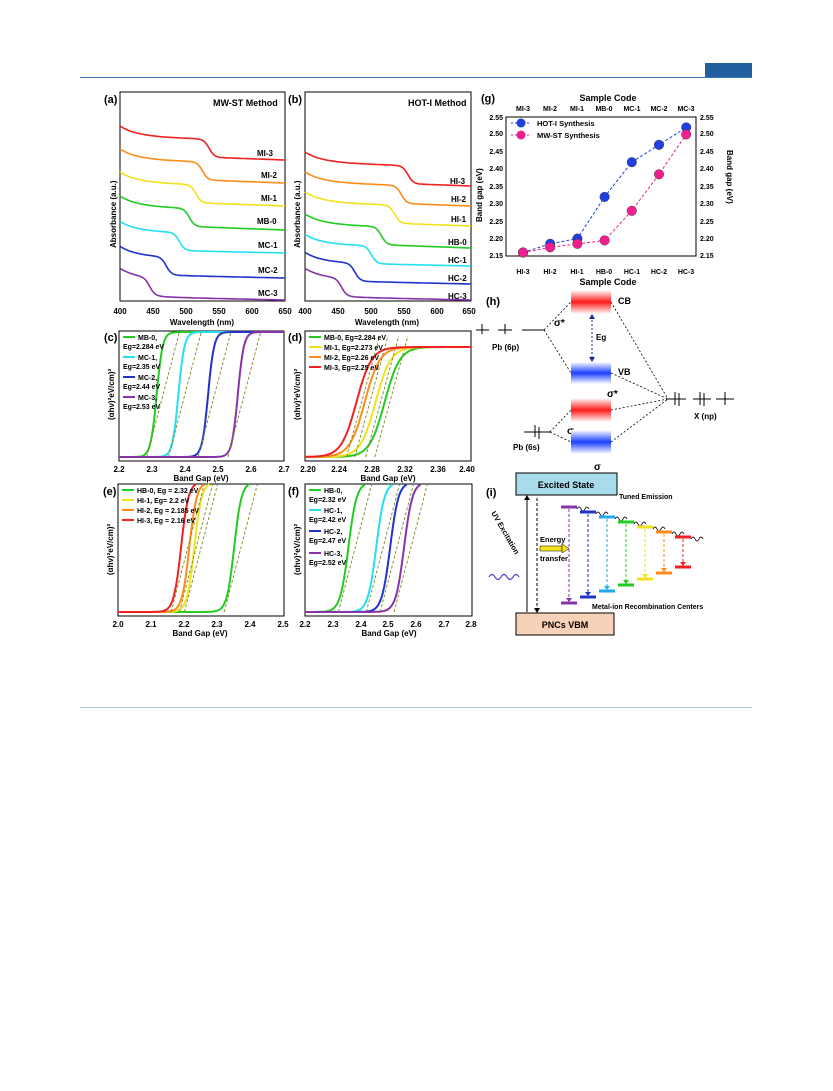 Image resolution: width=833 pixels, height=1091 pixels. Describe the element at coordinates (297, 214) in the screenshot. I see `panel-b-ylabel: Absorbance (a.u.)` at that location.